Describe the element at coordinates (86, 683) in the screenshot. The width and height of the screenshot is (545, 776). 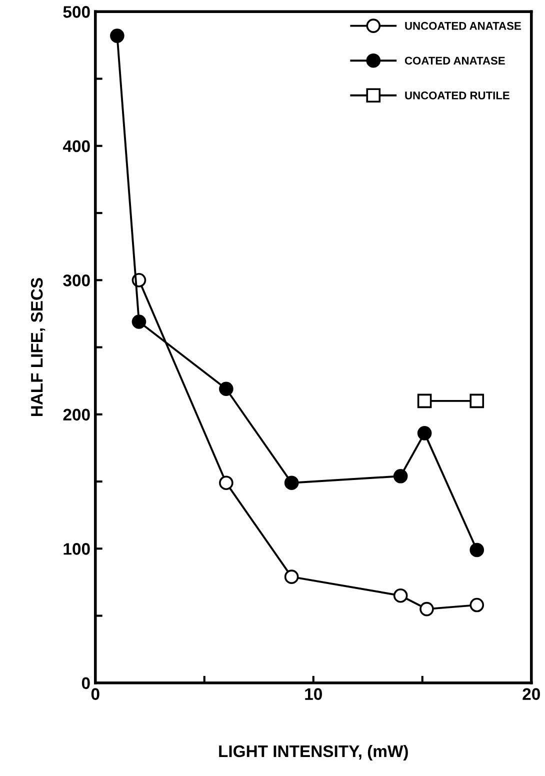
I see `y-tick-label: 0` at that location.